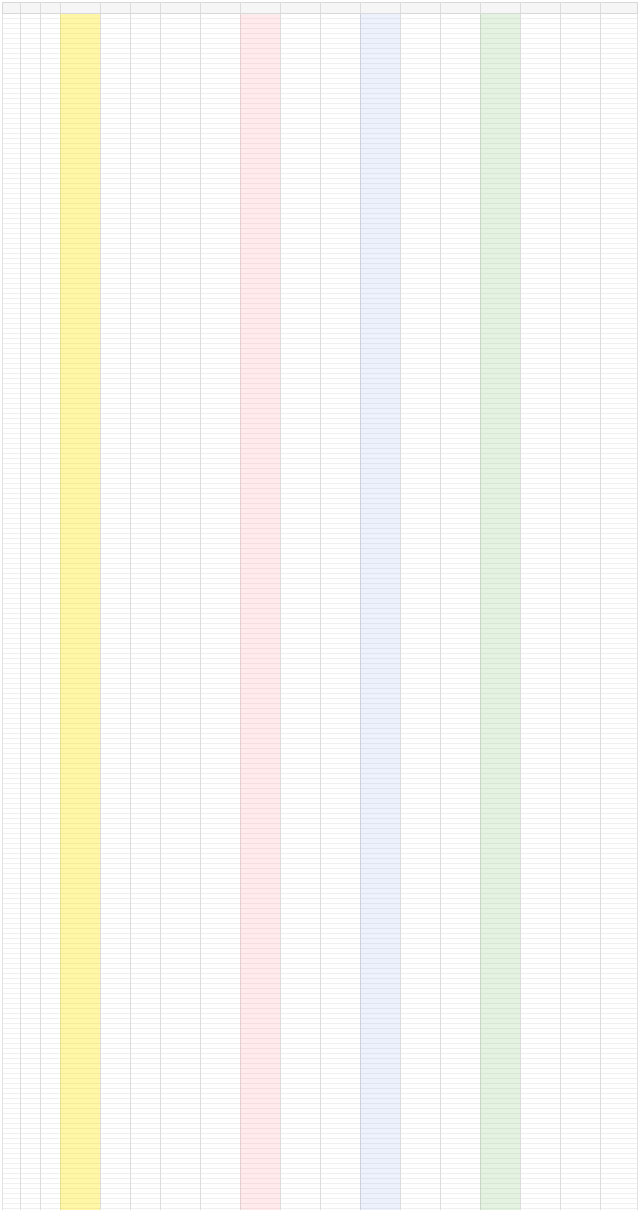 Image resolution: width=640 pixels, height=1212 pixels. Describe the element at coordinates (380, 612) in the screenshot. I see `highlight-band-blue` at that location.